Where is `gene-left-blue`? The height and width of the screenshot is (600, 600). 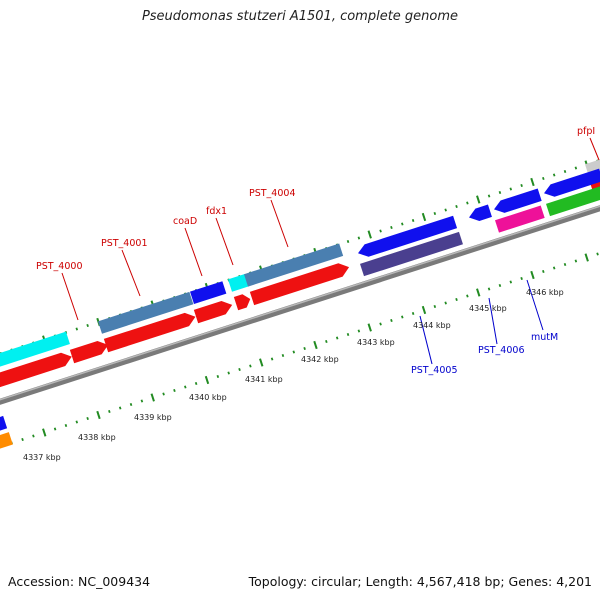 gene-left-blue is located at coordinates (4, 423).